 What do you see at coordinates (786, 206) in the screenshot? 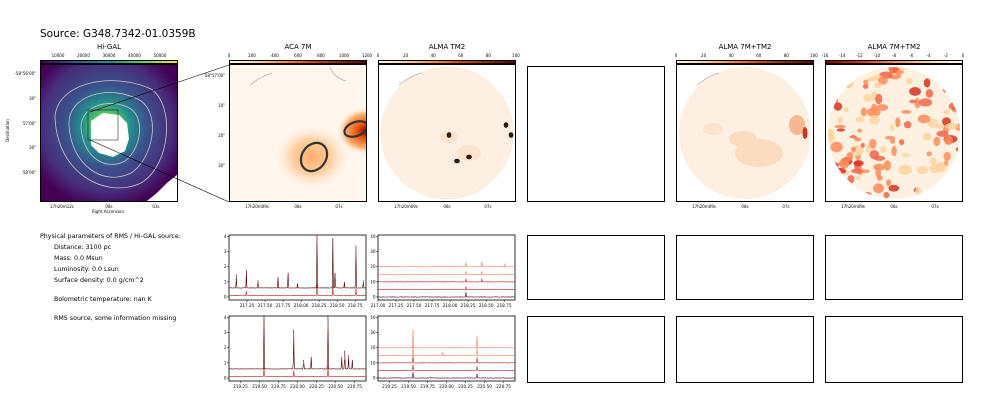
I see `x-tick-label: 07s` at bounding box center [786, 206].